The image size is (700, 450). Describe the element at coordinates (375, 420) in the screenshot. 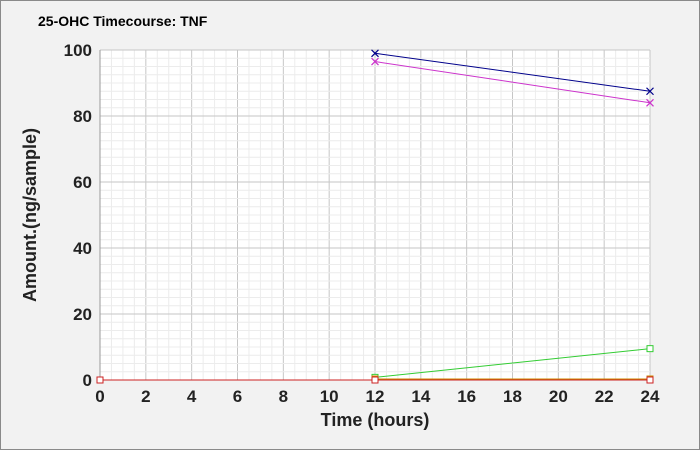

I see `x-axis-title: Time (hours)` at that location.